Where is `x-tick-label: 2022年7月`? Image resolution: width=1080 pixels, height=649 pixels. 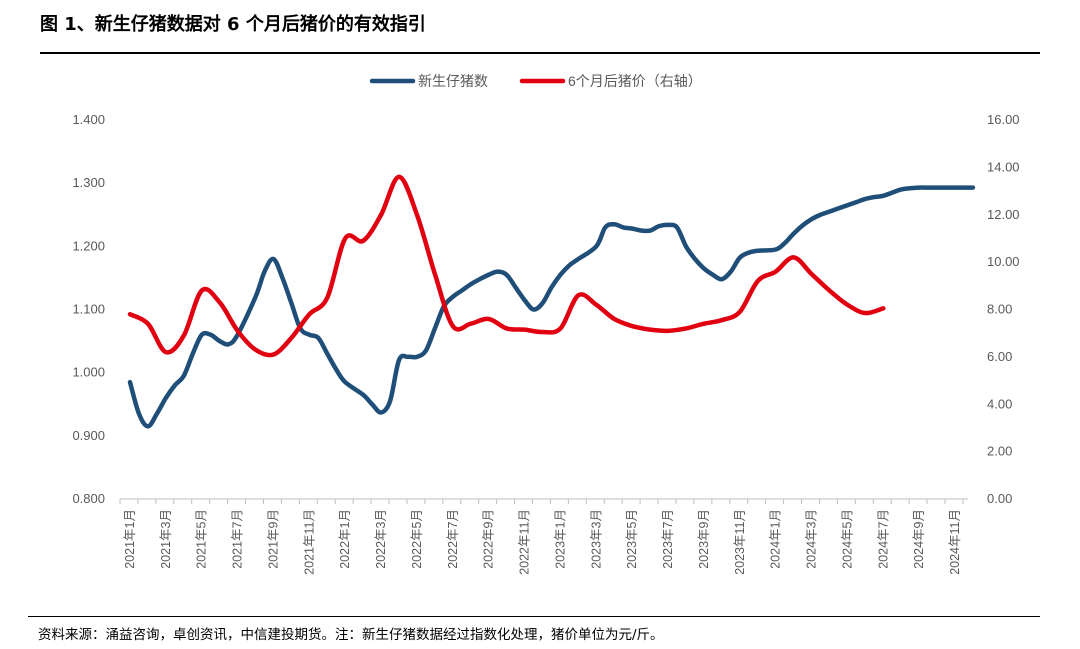
x-tick-label: 2022年7月 is located at coordinates (453, 539).